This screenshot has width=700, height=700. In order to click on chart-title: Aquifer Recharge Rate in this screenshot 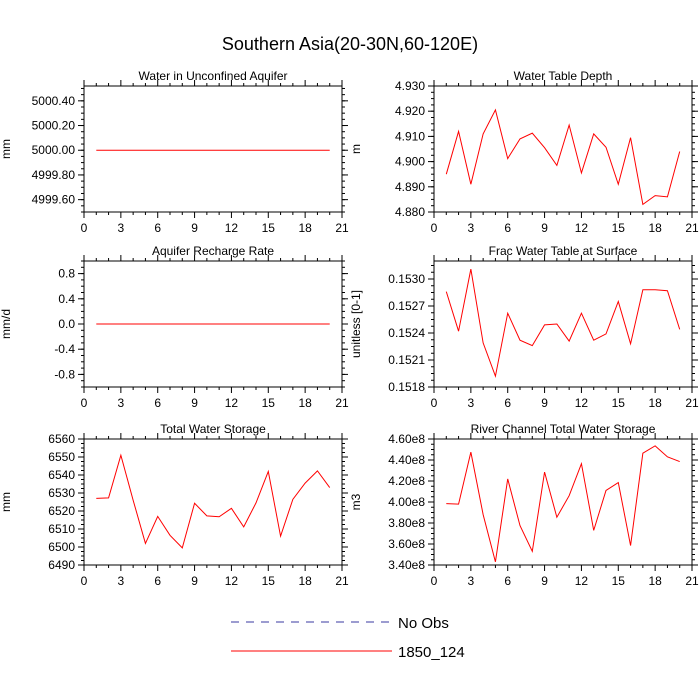, I will do `click(213, 251)`.